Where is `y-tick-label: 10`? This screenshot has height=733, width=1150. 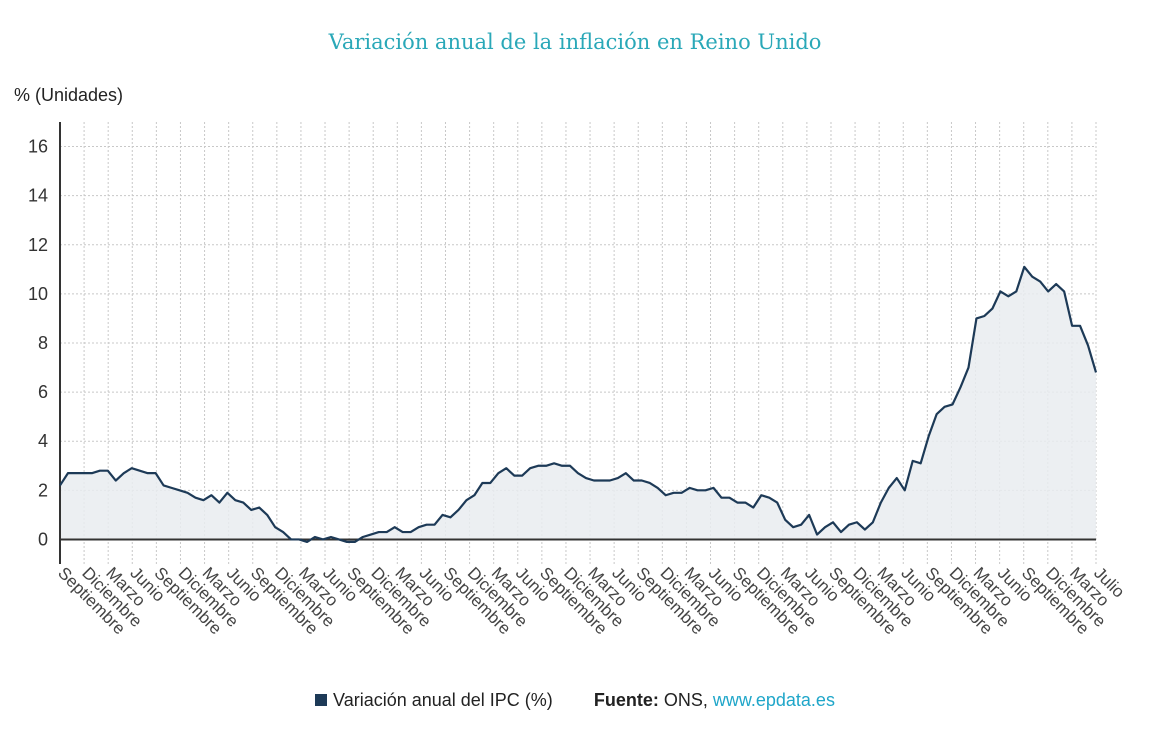
y-tick-label: 10 is located at coordinates (38, 294).